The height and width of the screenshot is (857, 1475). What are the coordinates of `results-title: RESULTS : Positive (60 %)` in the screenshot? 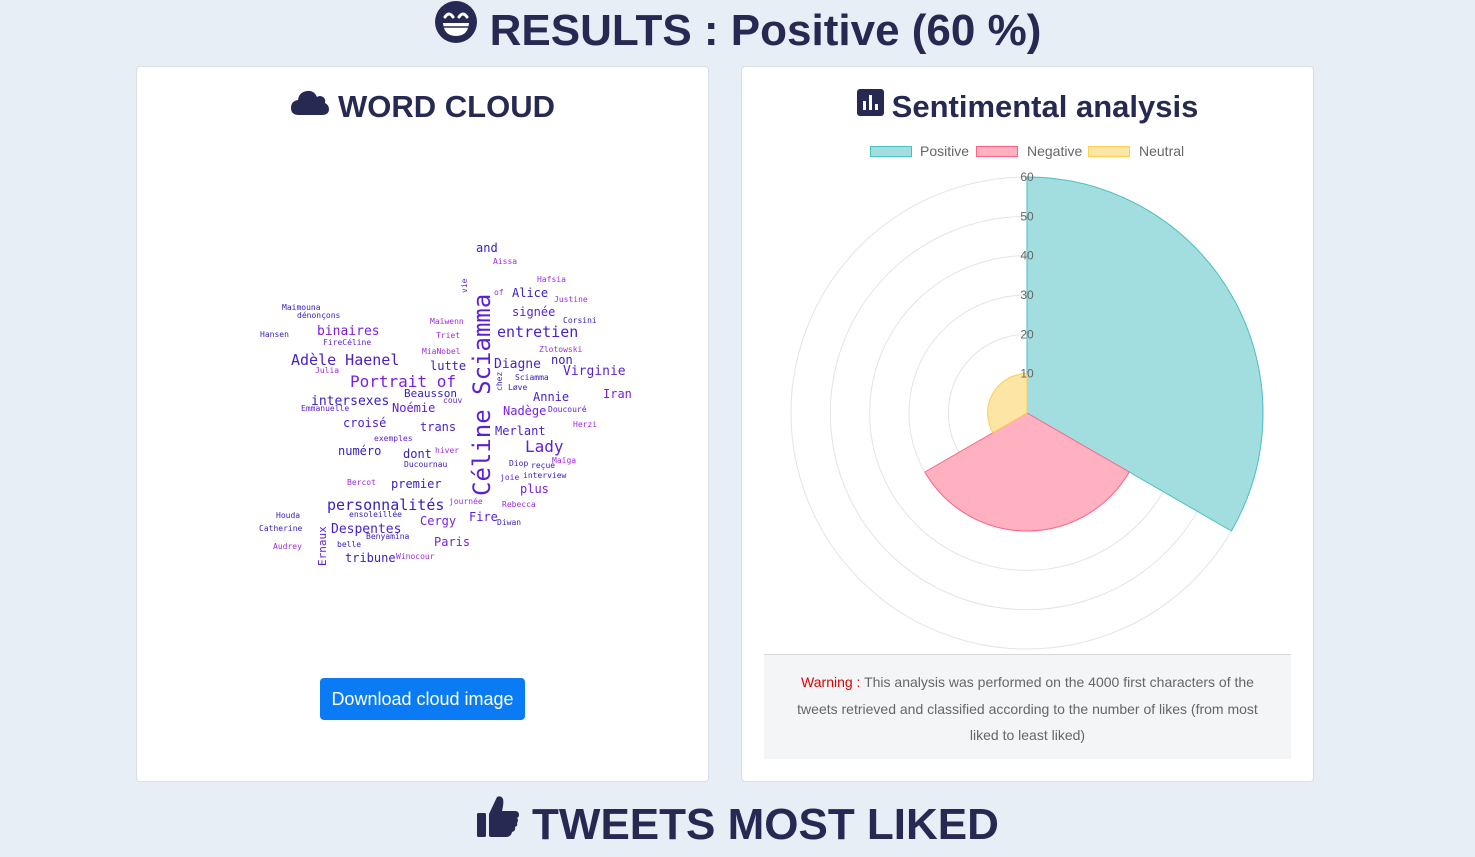 It's located at (737, 31).